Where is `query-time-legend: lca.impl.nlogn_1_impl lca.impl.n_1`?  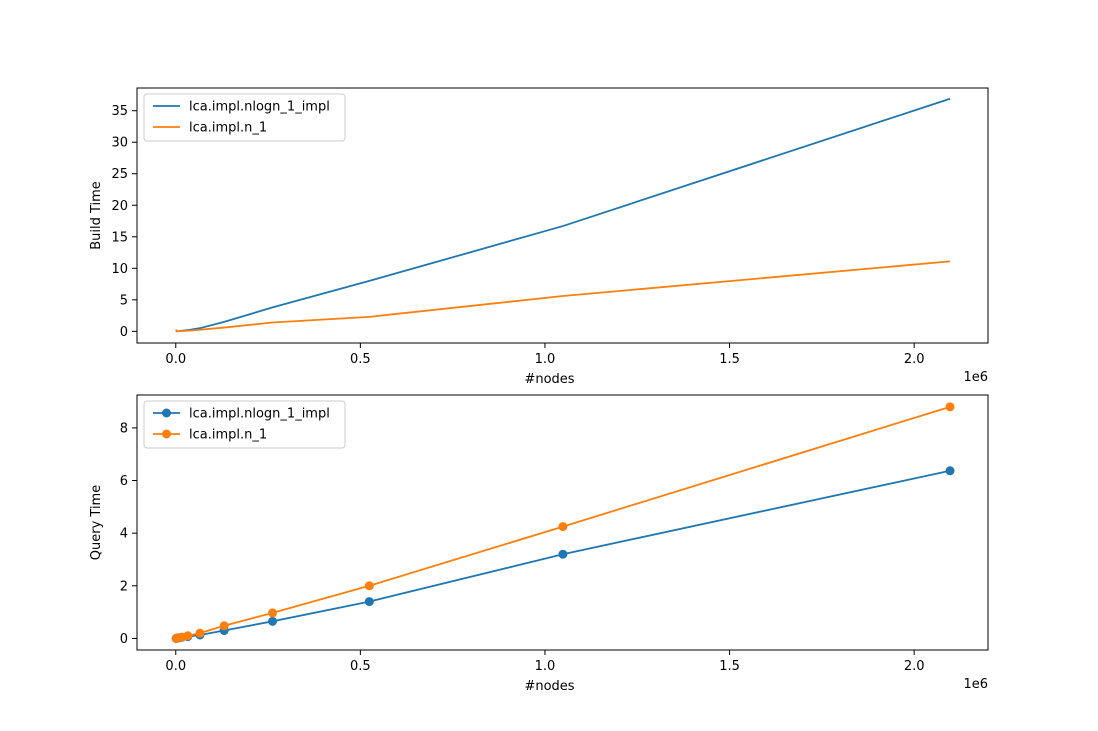
query-time-legend: lca.impl.nlogn_1_impl lca.impl.n_1 is located at coordinates (244, 424).